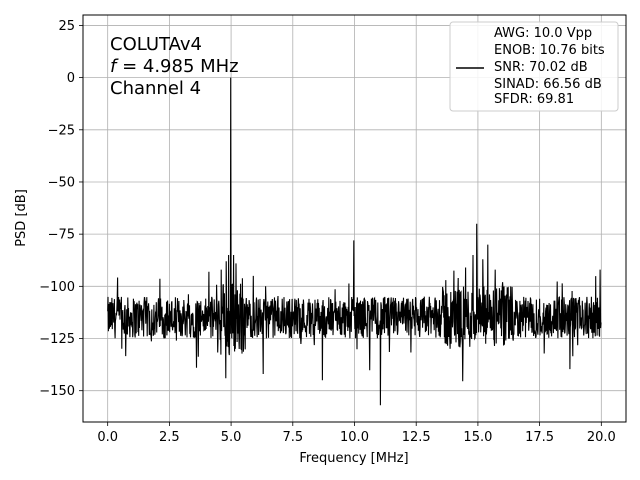 The height and width of the screenshot is (480, 640). Describe the element at coordinates (57, 339) in the screenshot. I see `y-tick-label: −125` at that location.